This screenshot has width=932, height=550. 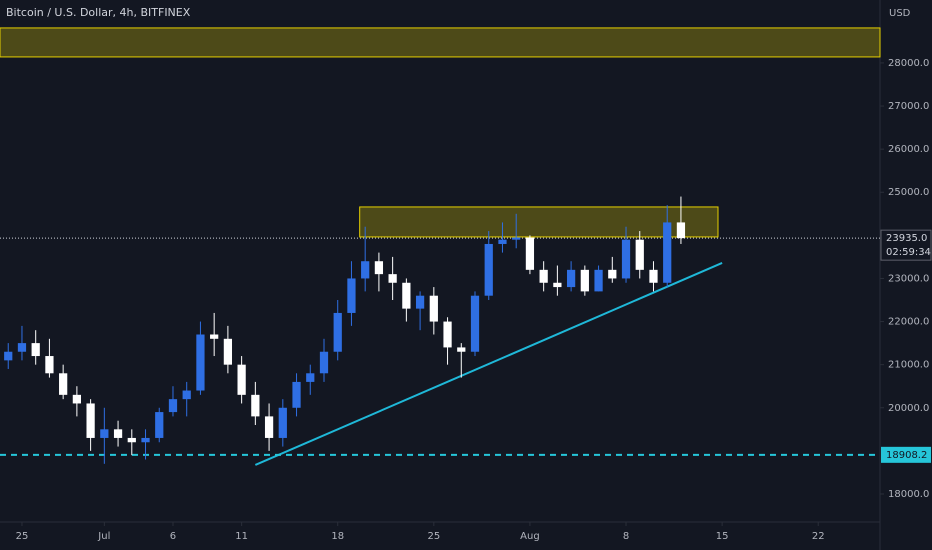 I want to click on y-tick-label: 22000.0, so click(x=908, y=322).